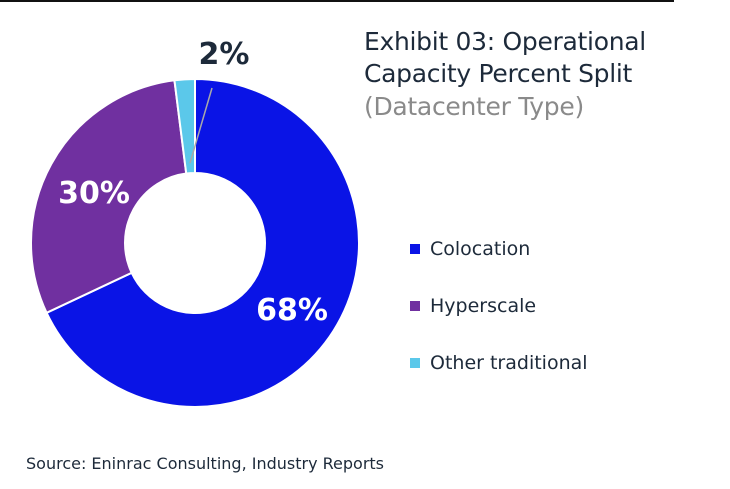 The image size is (730, 489). Describe the element at coordinates (337, 1) in the screenshot. I see `top-rule` at that location.